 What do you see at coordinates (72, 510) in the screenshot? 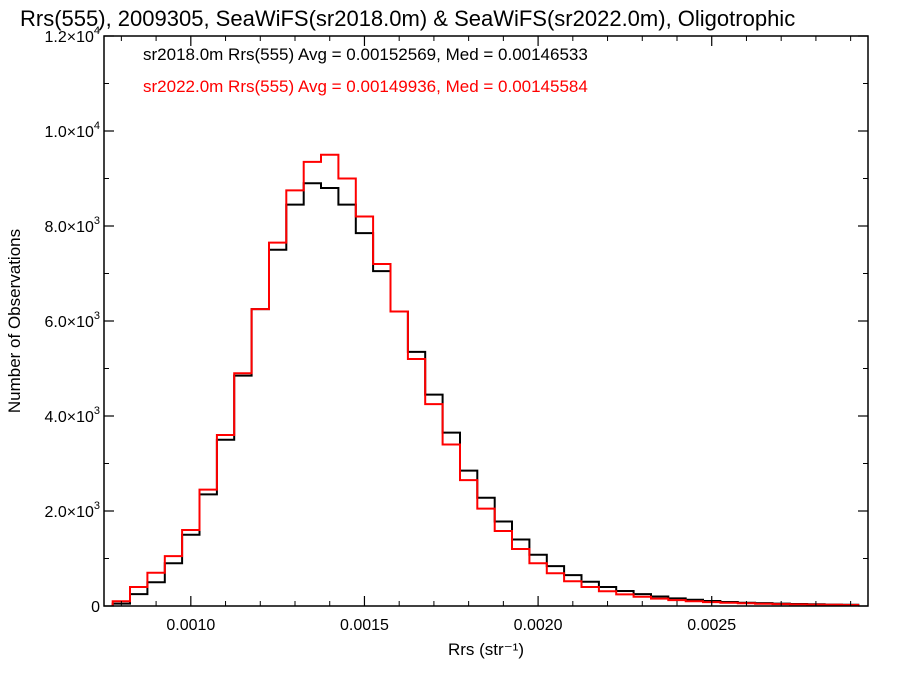
I see `y-tick-label: 2.0×10³` at bounding box center [72, 510].